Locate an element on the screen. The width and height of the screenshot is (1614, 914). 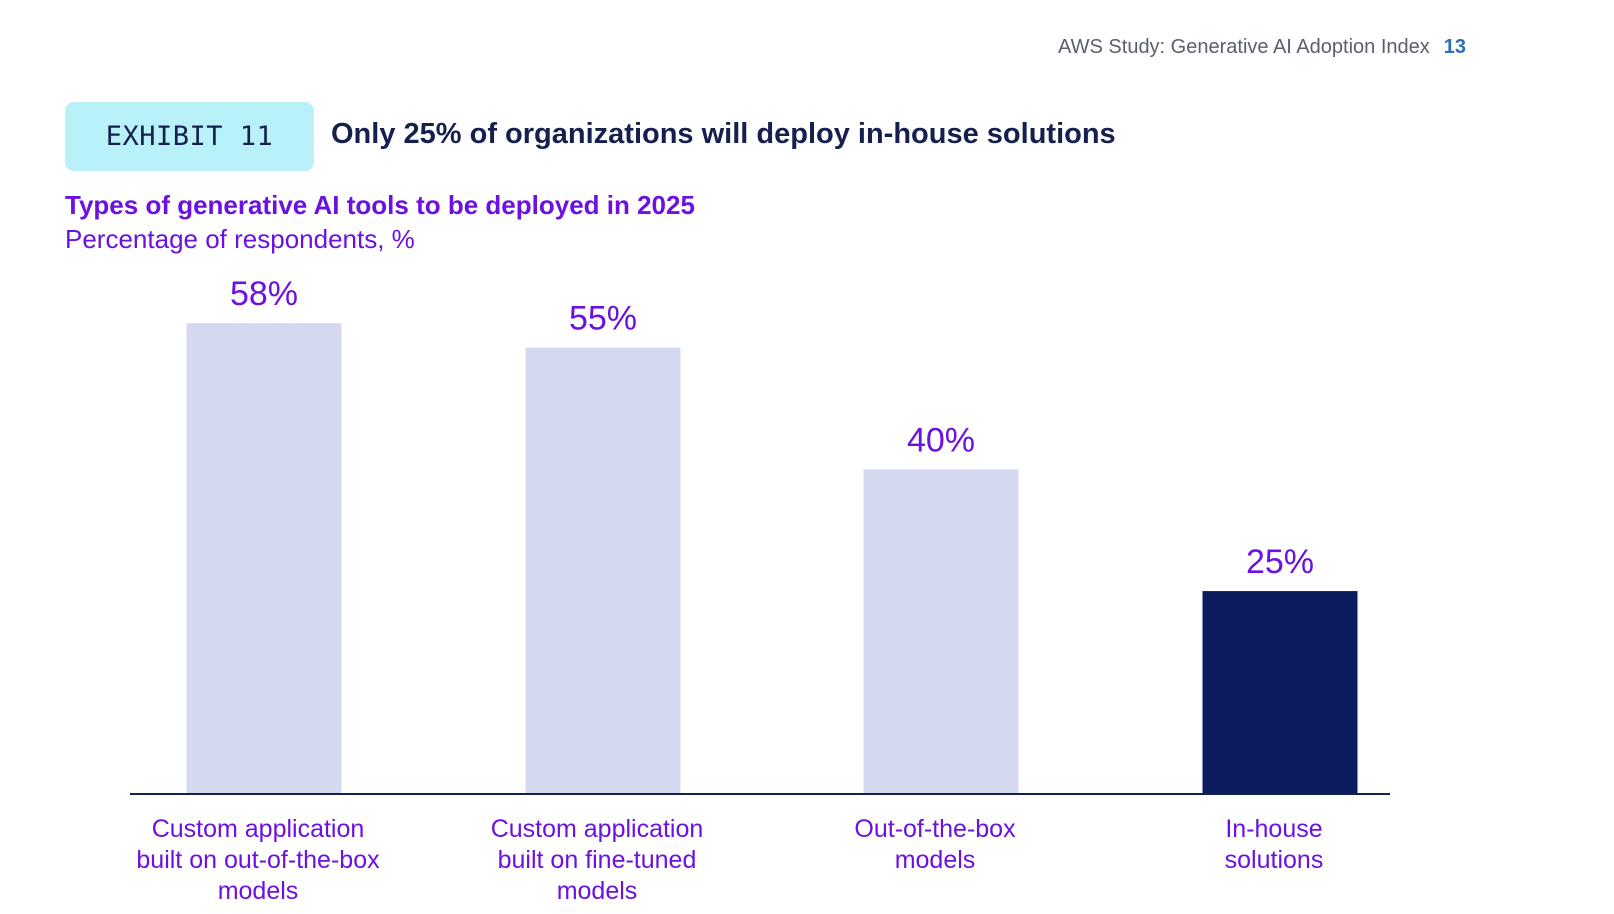
category-label-1-line-2: built on out-of-the-box is located at coordinates (258, 860).